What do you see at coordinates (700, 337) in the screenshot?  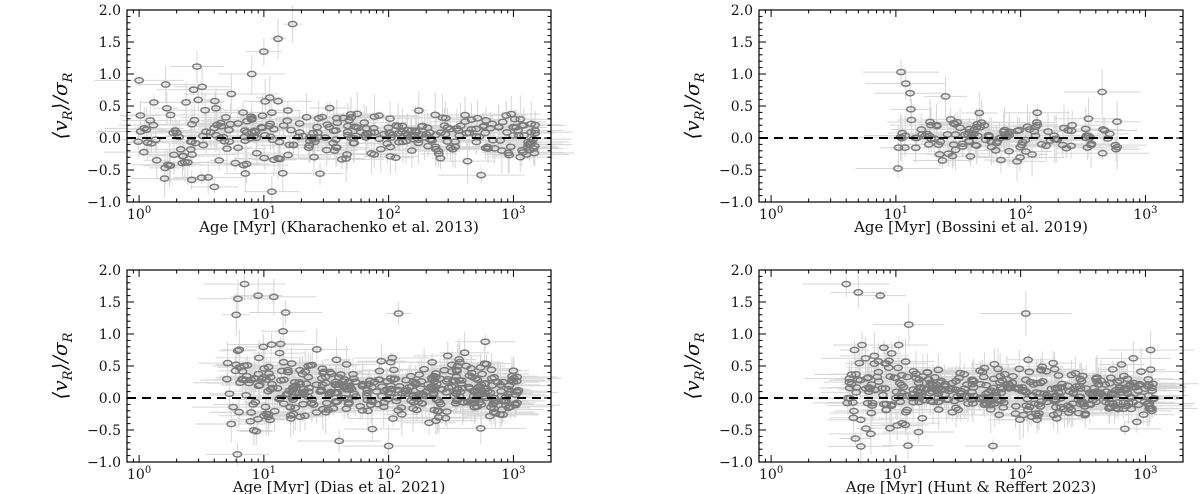 I see `y-label-subscript: R` at bounding box center [700, 337].